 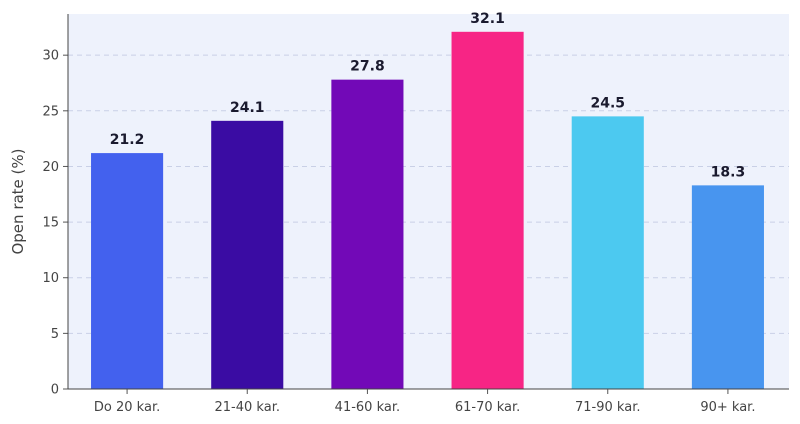 I want to click on y-tick-label: 20, so click(x=50, y=167).